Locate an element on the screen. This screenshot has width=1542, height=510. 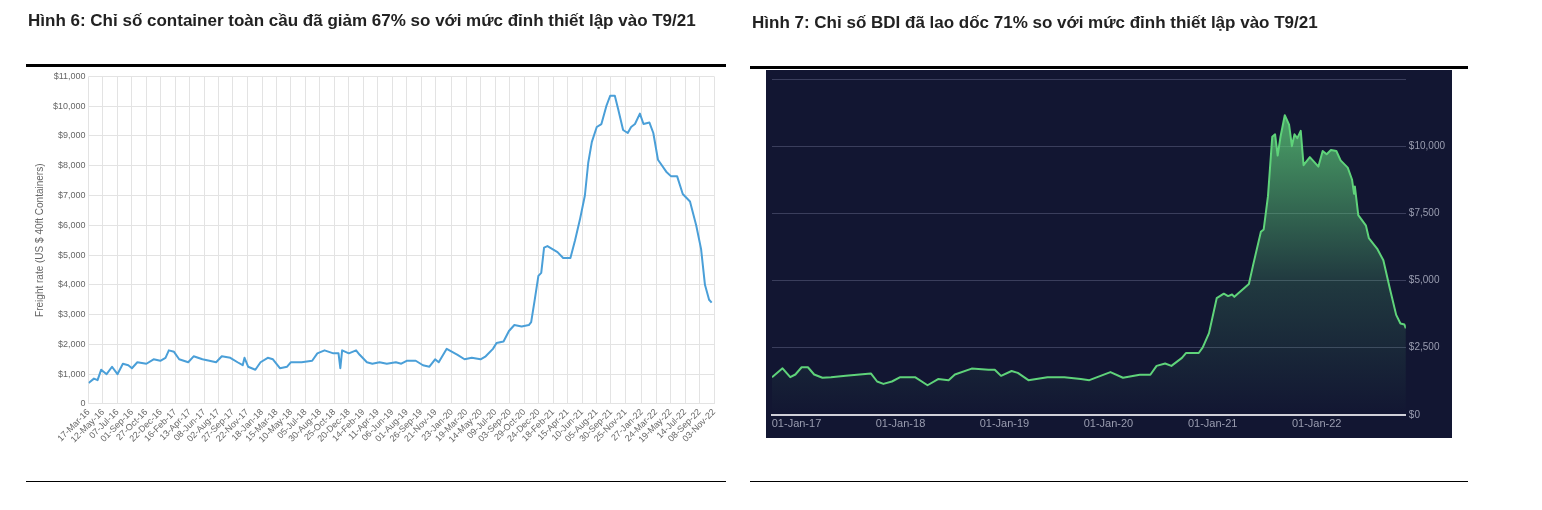
y-tick-label: $6,000 is located at coordinates (72, 224).